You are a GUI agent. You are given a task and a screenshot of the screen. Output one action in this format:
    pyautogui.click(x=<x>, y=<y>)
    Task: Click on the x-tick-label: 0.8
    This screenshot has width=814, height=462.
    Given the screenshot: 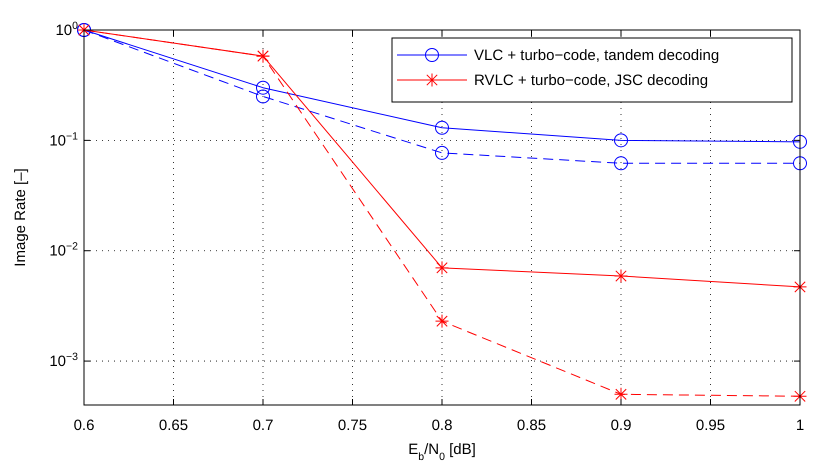 What is the action you would take?
    pyautogui.click(x=442, y=425)
    